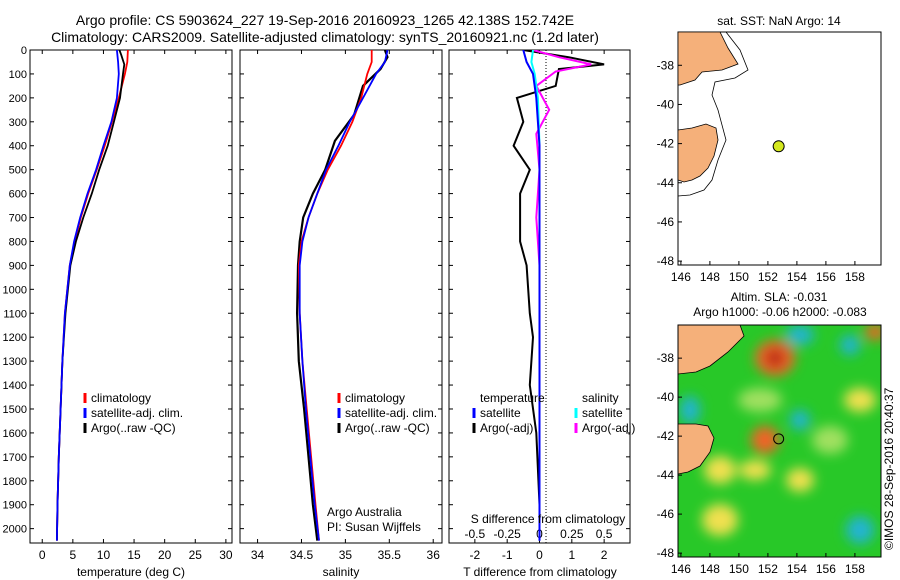 The width and height of the screenshot is (900, 580). I want to click on x-tick-label: 30, so click(226, 555).